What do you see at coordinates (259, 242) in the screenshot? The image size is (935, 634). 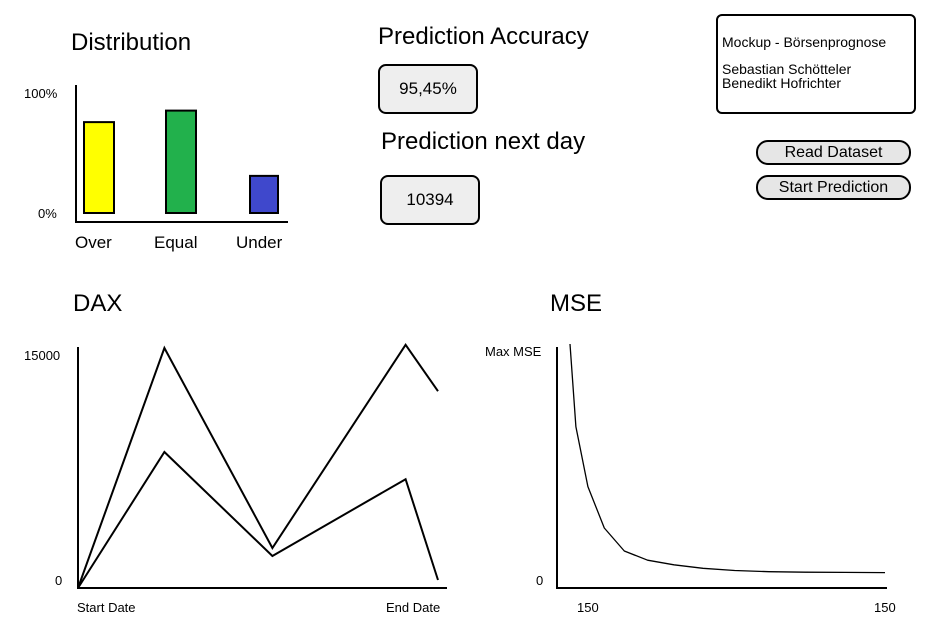 I see `distribution-label-under: Under` at bounding box center [259, 242].